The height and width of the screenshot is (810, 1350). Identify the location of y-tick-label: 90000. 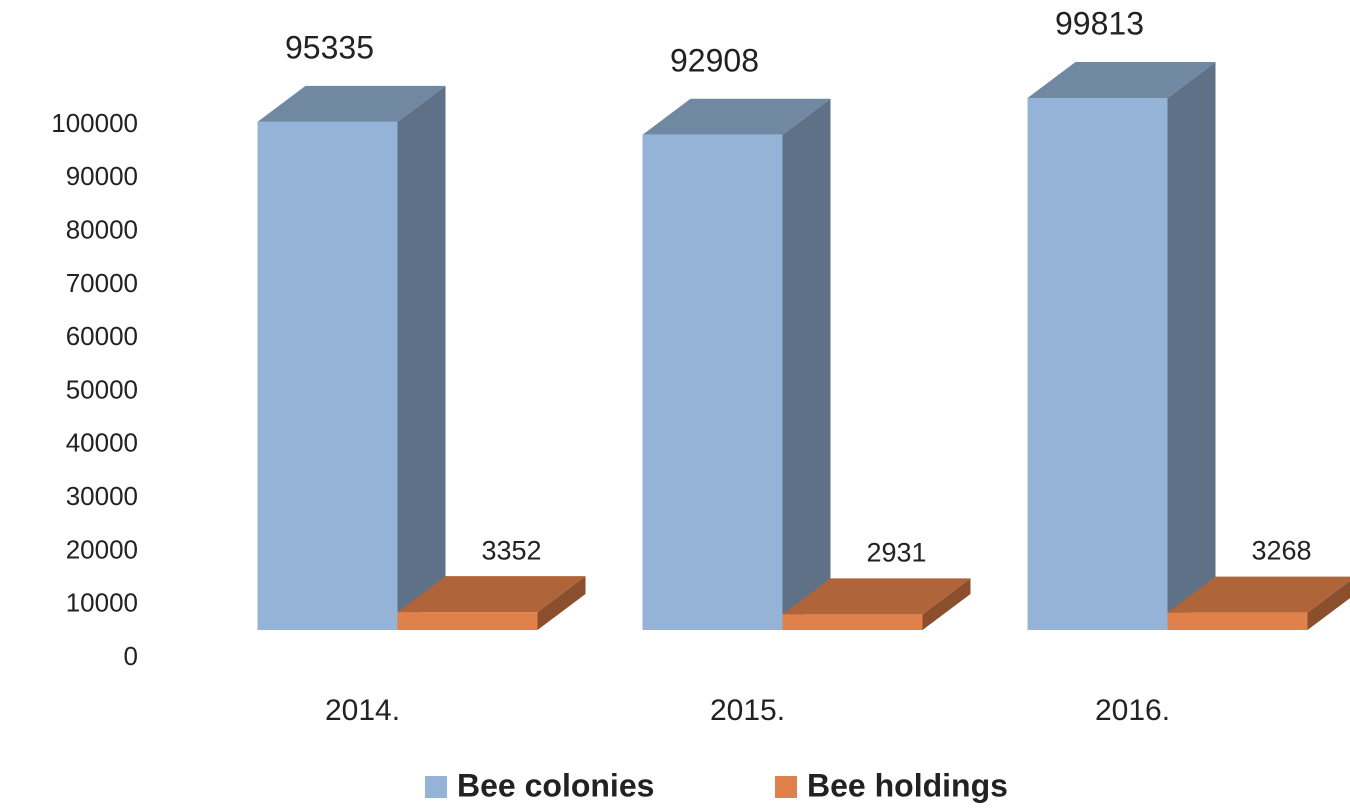
(102, 176).